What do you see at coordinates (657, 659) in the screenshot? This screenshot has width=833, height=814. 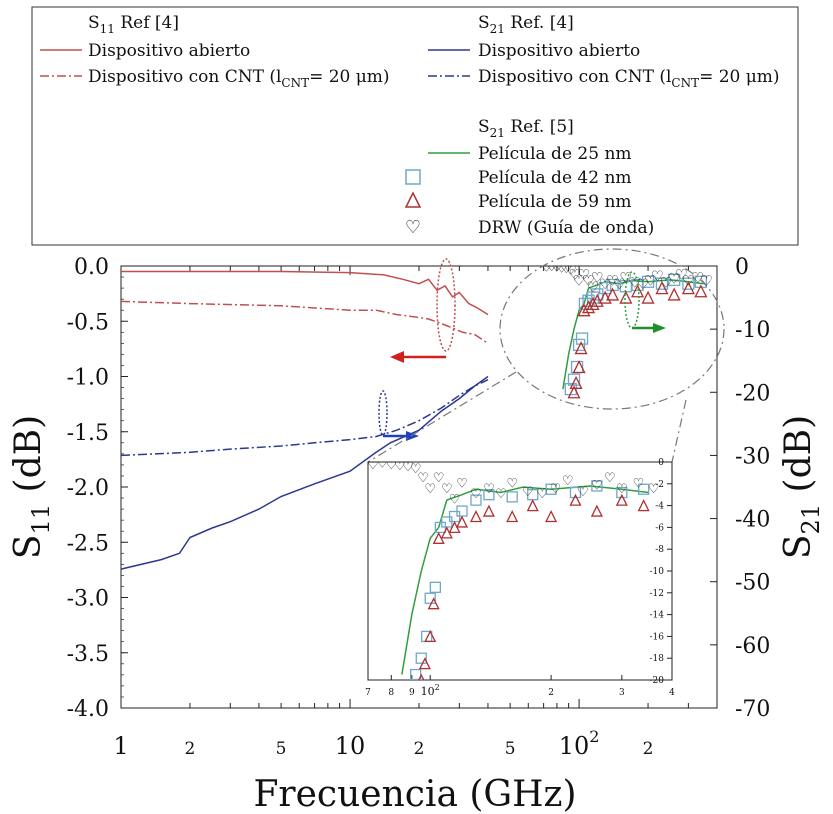 I see `inset-y-tick-label: -18` at bounding box center [657, 659].